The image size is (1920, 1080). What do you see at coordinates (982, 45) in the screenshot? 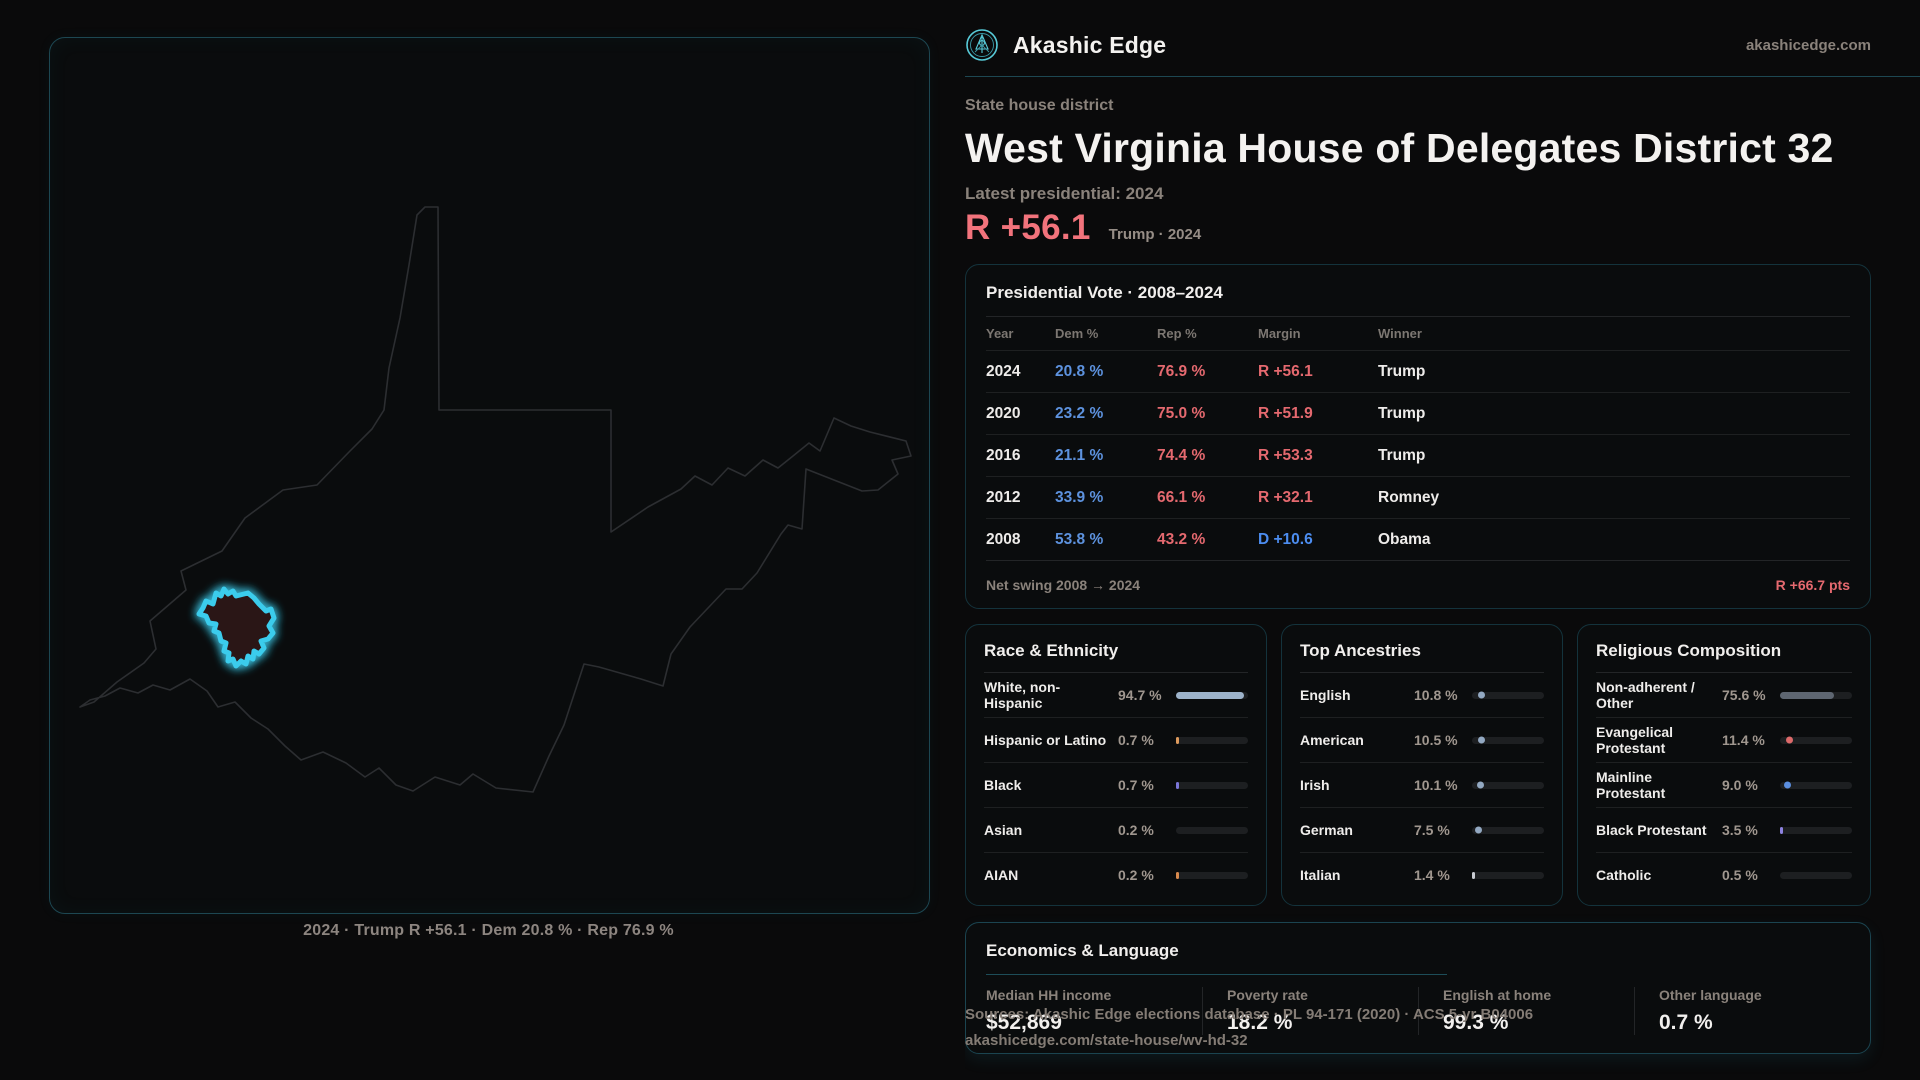
I see `akashic-edge-logo-icon` at bounding box center [982, 45].